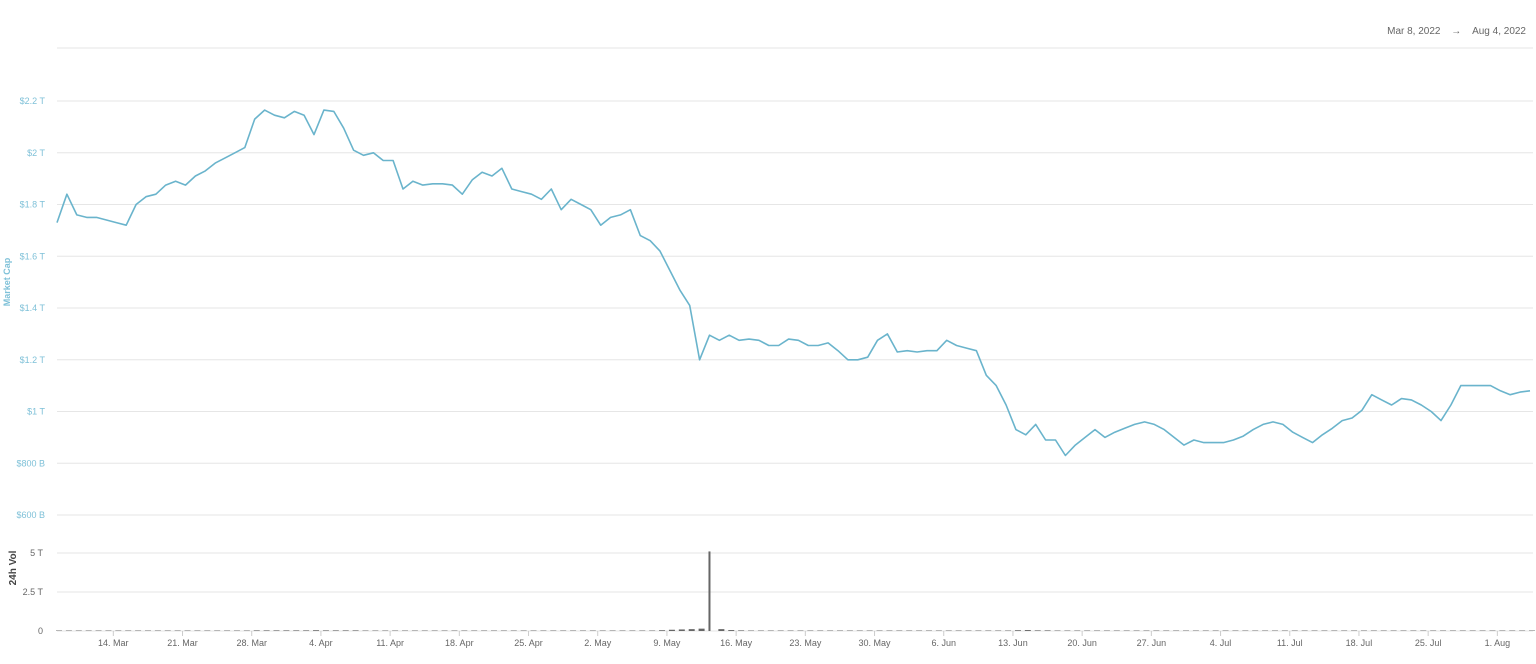 This screenshot has height=664, width=1536. Describe the element at coordinates (7, 281) in the screenshot. I see `y-axis-label: Market Cap` at that location.